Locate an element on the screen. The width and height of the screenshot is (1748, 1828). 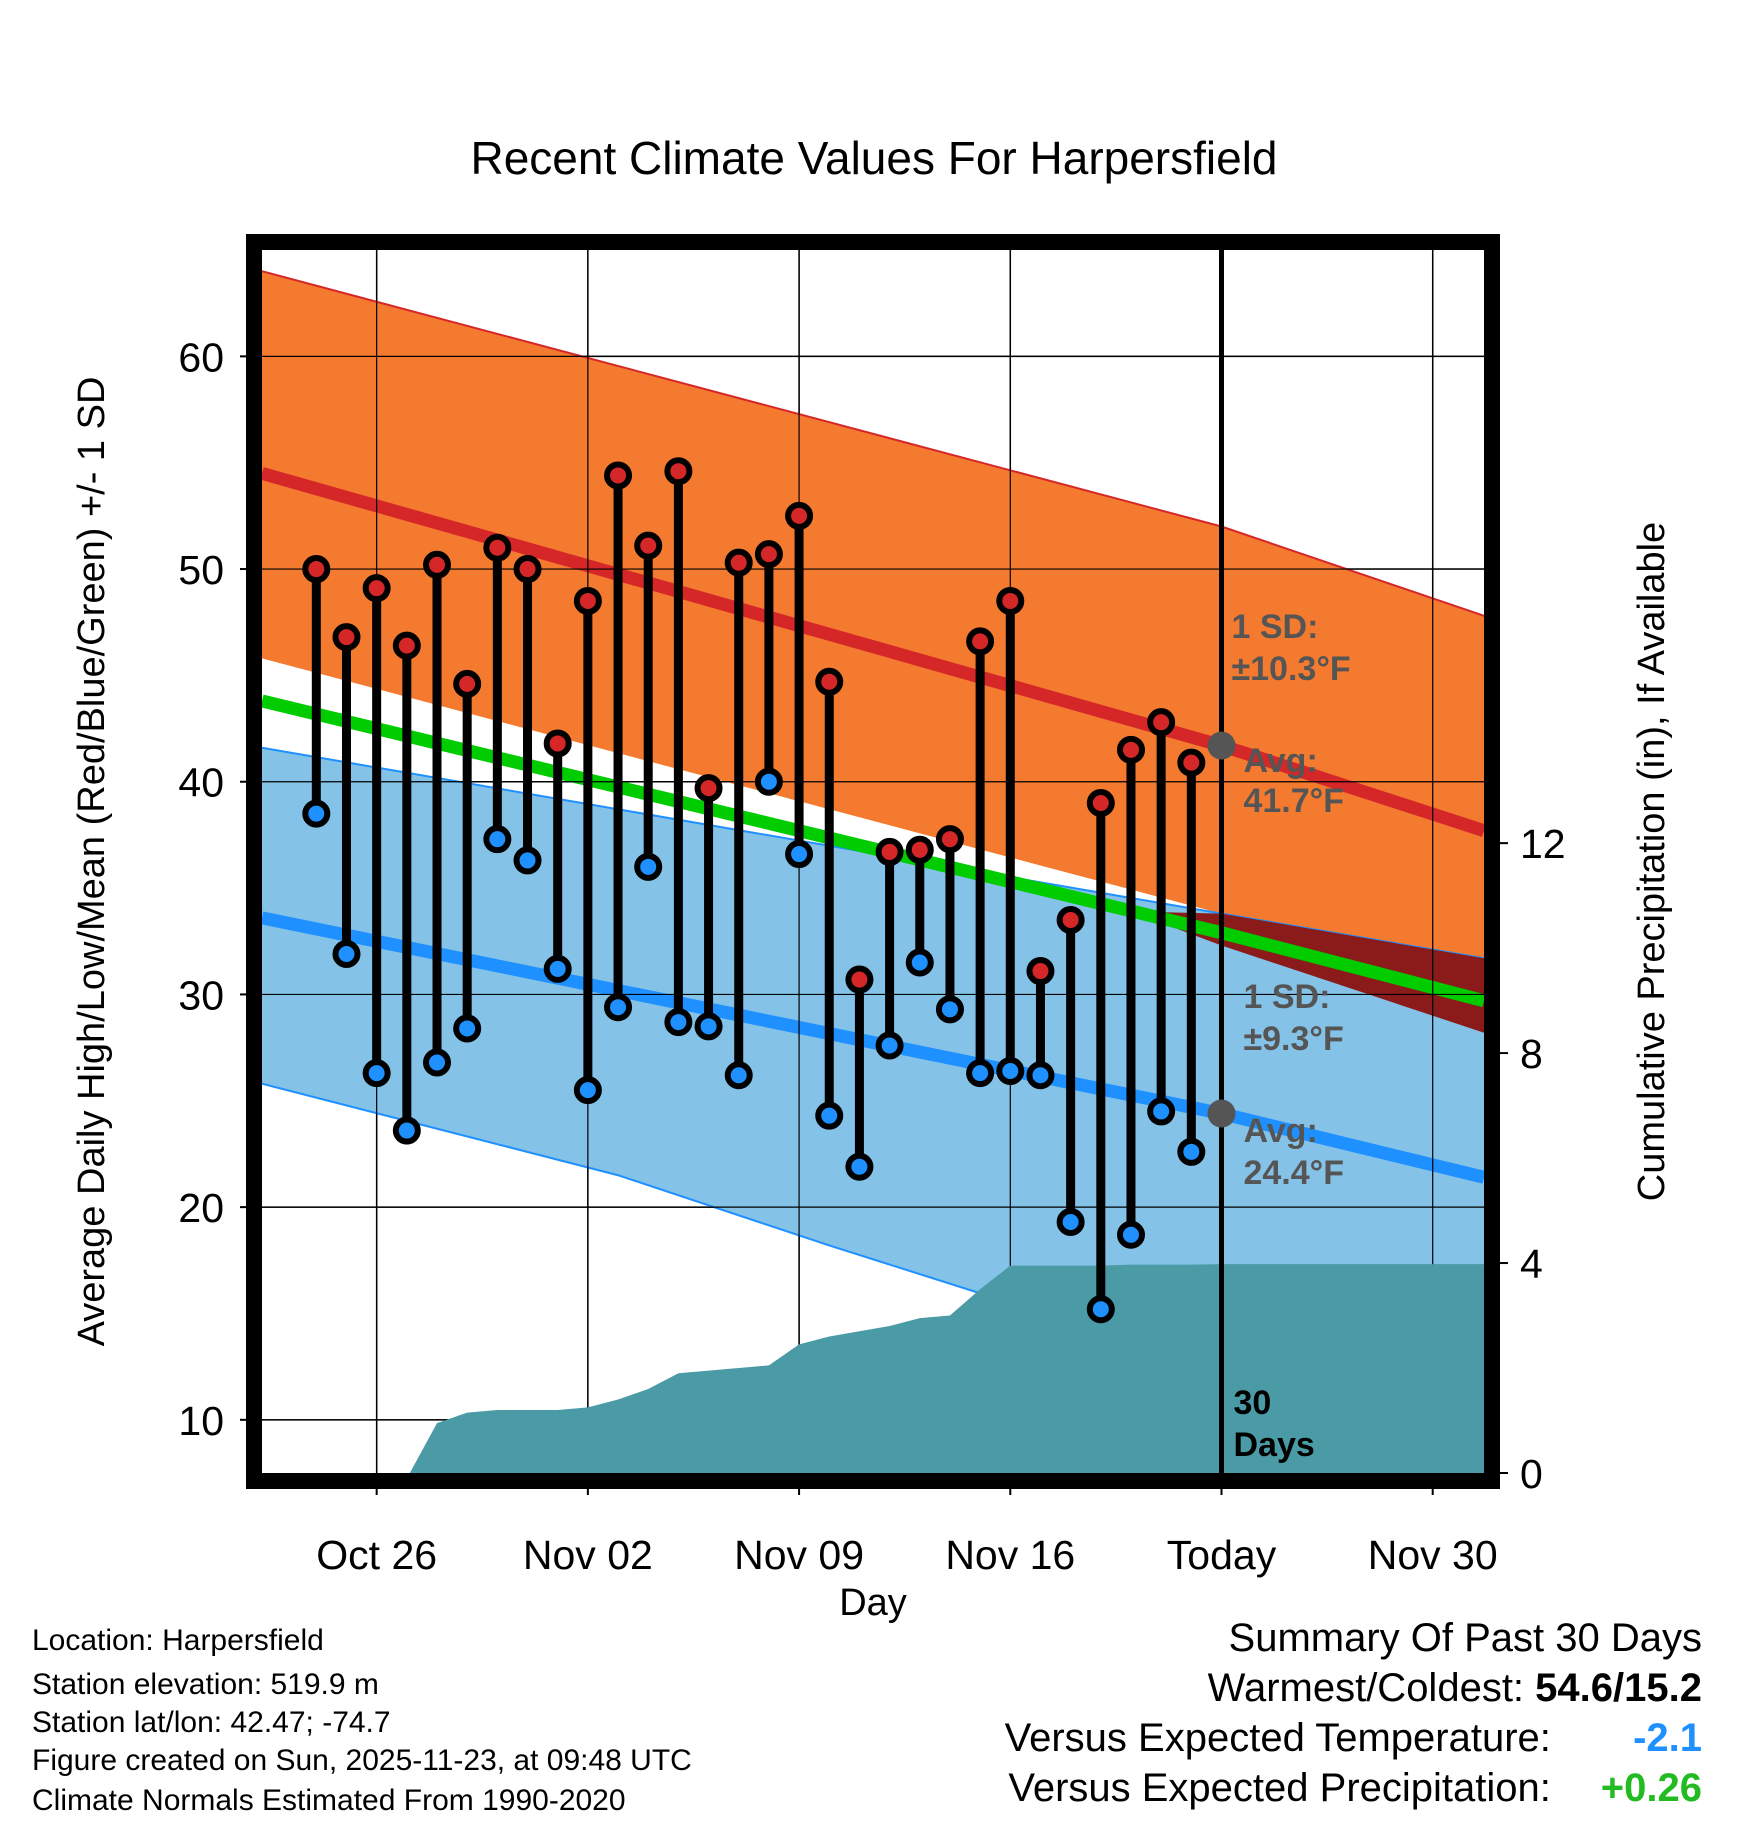
low-avg-label: Avg: is located at coordinates (1280, 1131).